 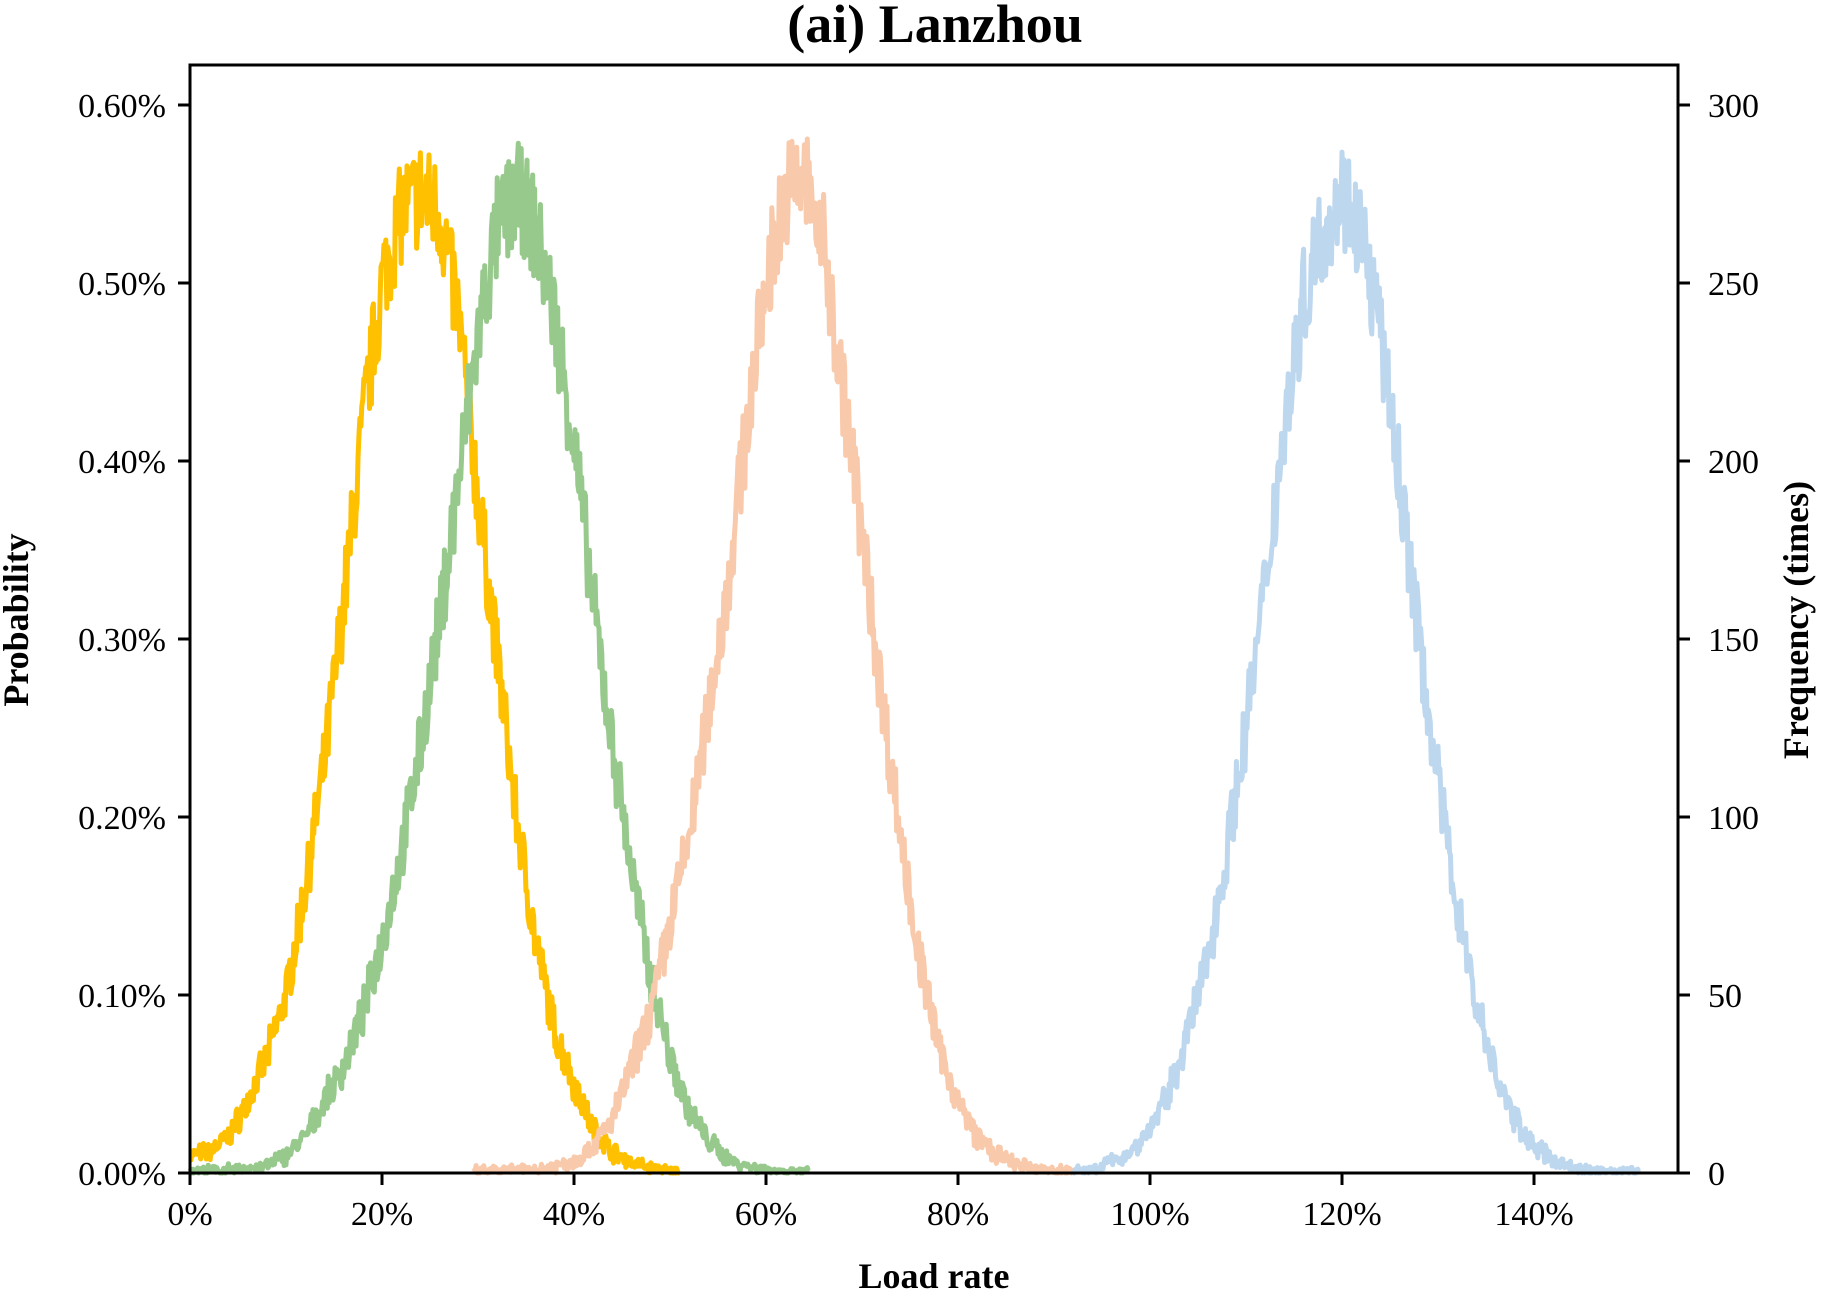 I want to click on y-axis-right: 0 50 100 150 200 250 300, so click(x=1718, y=640).